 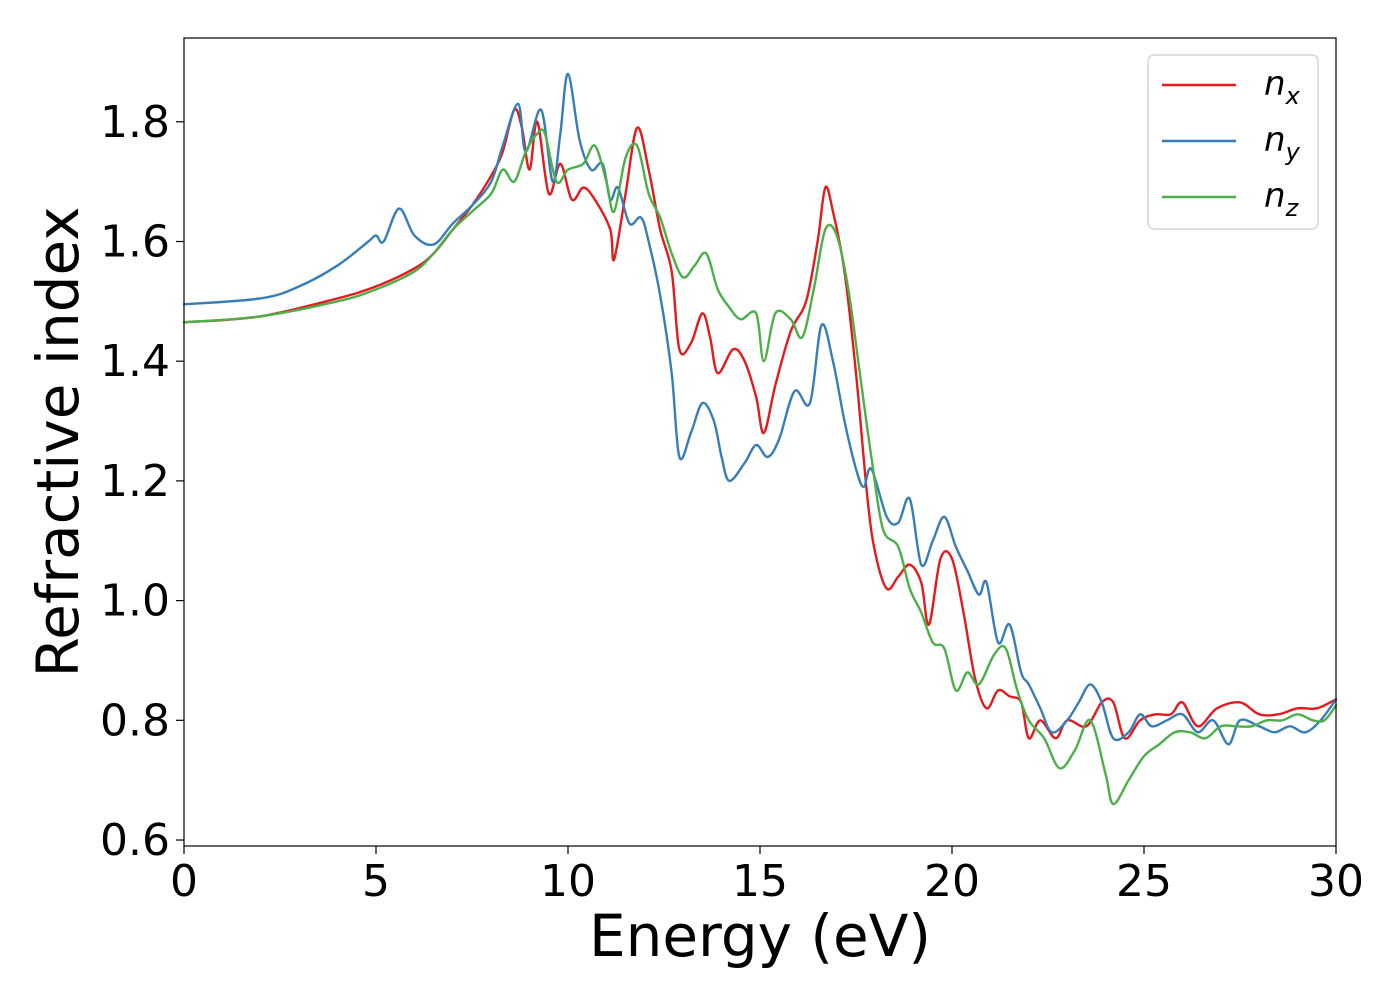 What do you see at coordinates (135, 481) in the screenshot?
I see `y-tick-label: 1.2` at bounding box center [135, 481].